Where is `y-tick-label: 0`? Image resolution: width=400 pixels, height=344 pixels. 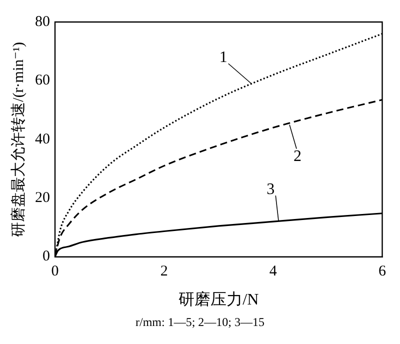
y-tick-label: 0 is located at coordinates (46, 256).